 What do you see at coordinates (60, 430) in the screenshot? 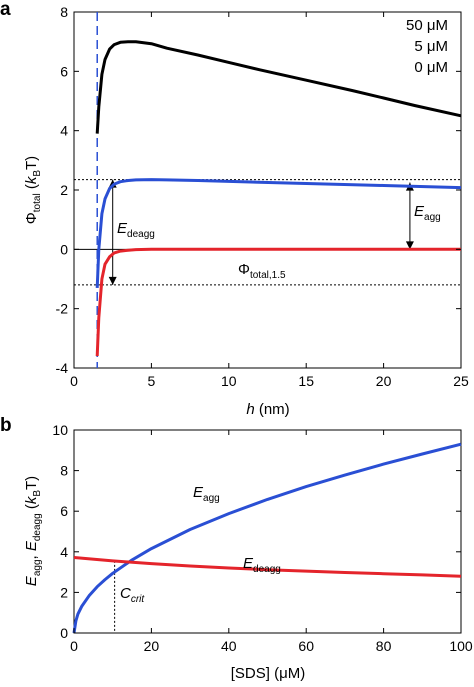
I see `y-tick-label-b: 10` at bounding box center [60, 430].